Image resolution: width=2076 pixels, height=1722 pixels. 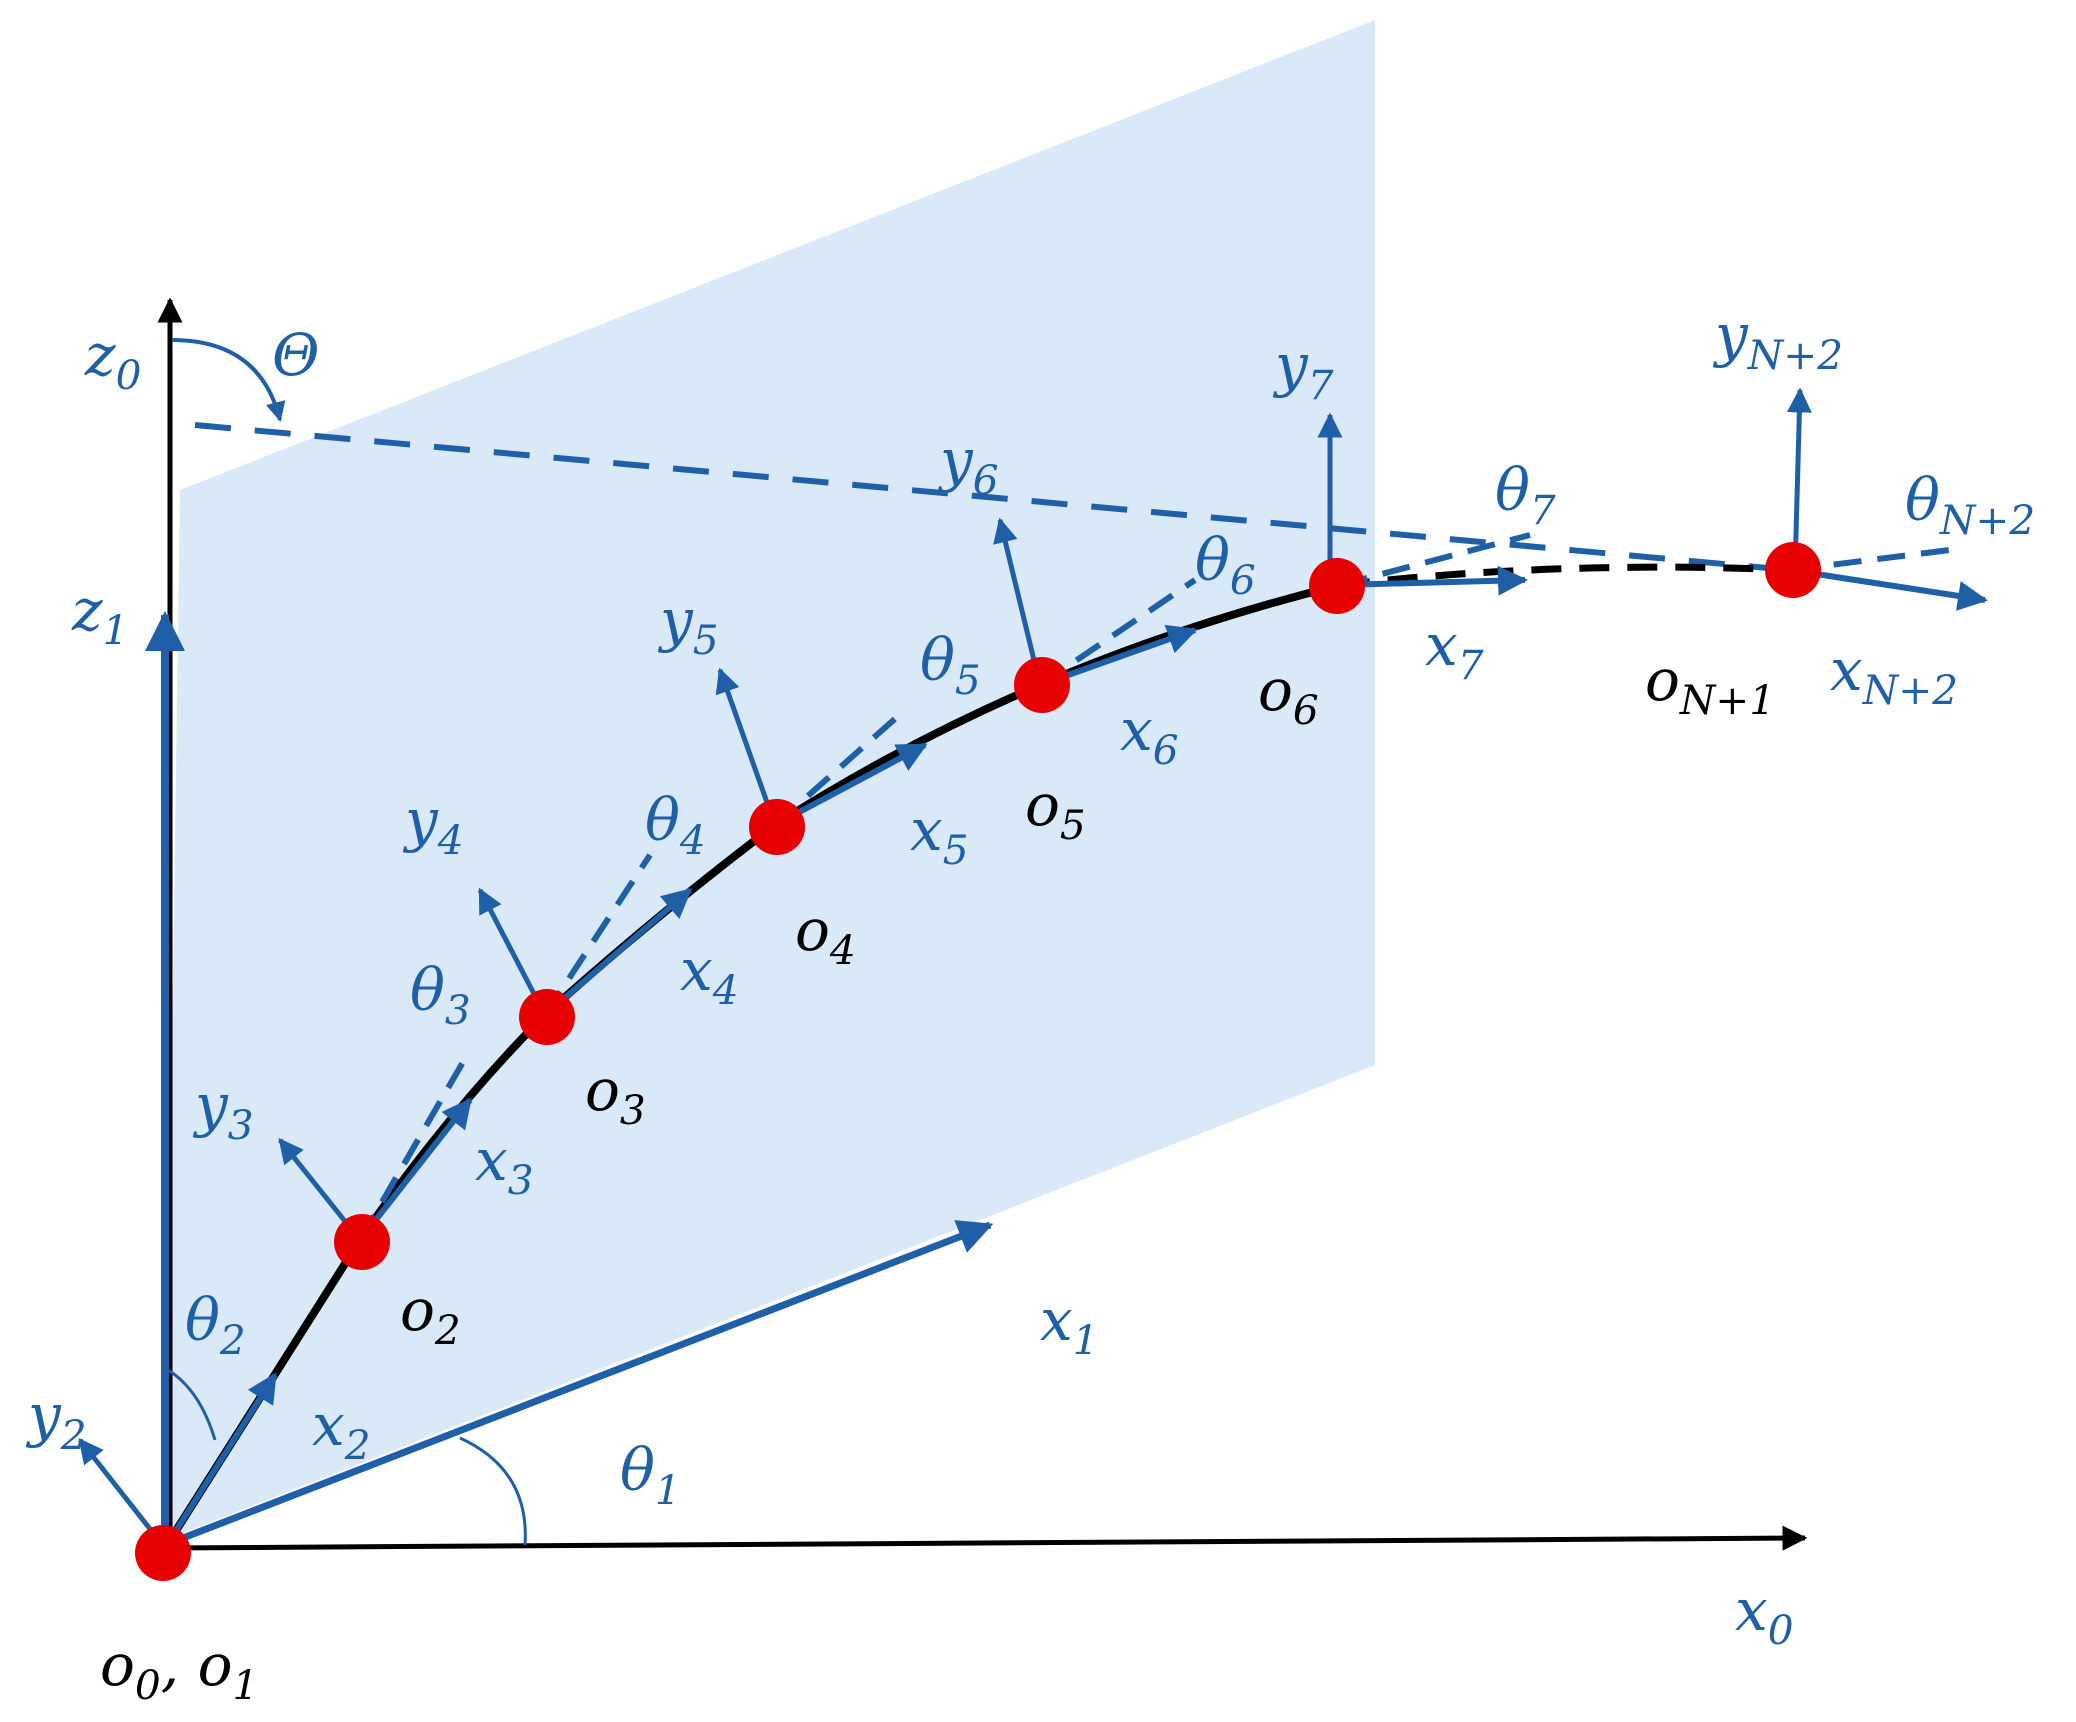 What do you see at coordinates (1565, 576) in the screenshot?
I see `backbone-extension` at bounding box center [1565, 576].